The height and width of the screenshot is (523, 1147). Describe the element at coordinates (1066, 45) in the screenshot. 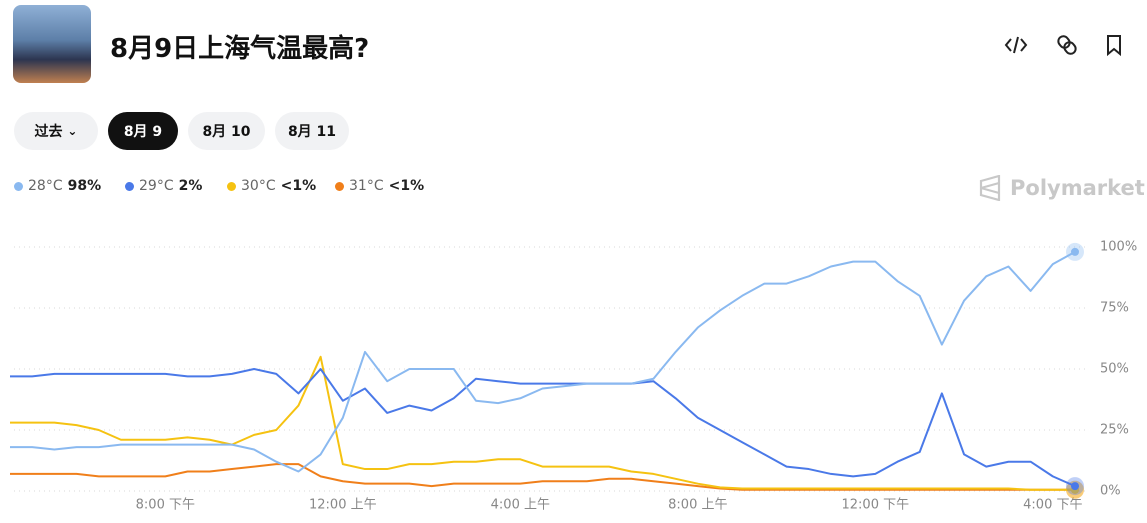

I see `link-icon` at that location.